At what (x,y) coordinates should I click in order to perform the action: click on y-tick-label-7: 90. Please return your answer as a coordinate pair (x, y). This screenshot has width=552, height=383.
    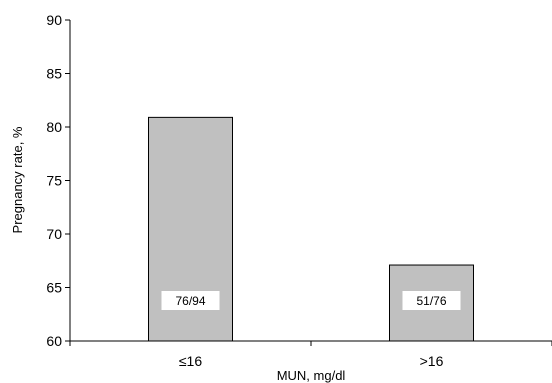
    Looking at the image, I should click on (54, 20).